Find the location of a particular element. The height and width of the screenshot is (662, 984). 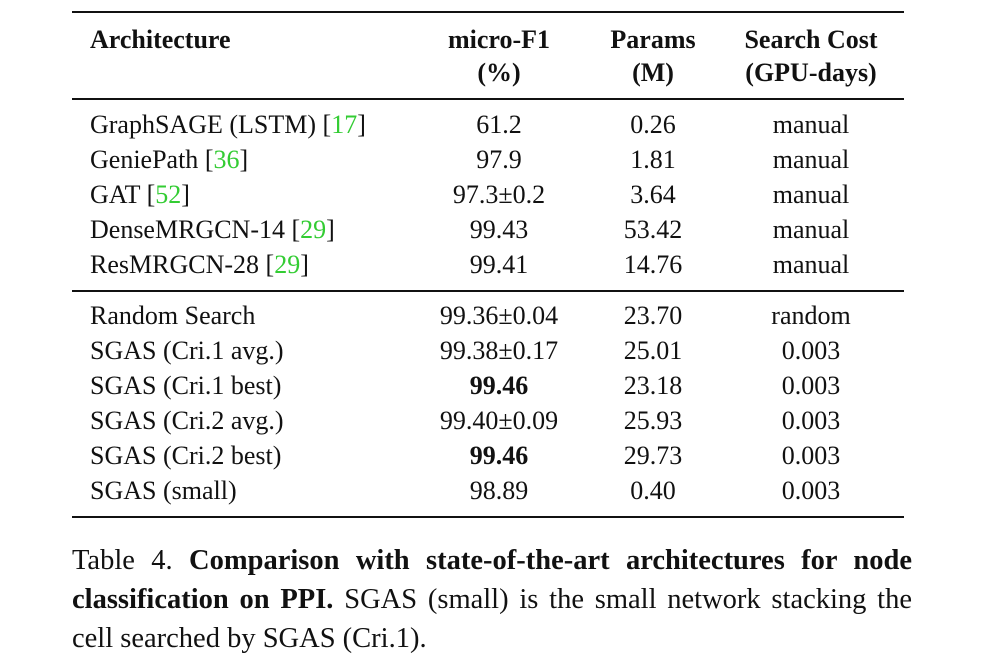

citation: 52 is located at coordinates (168, 194).